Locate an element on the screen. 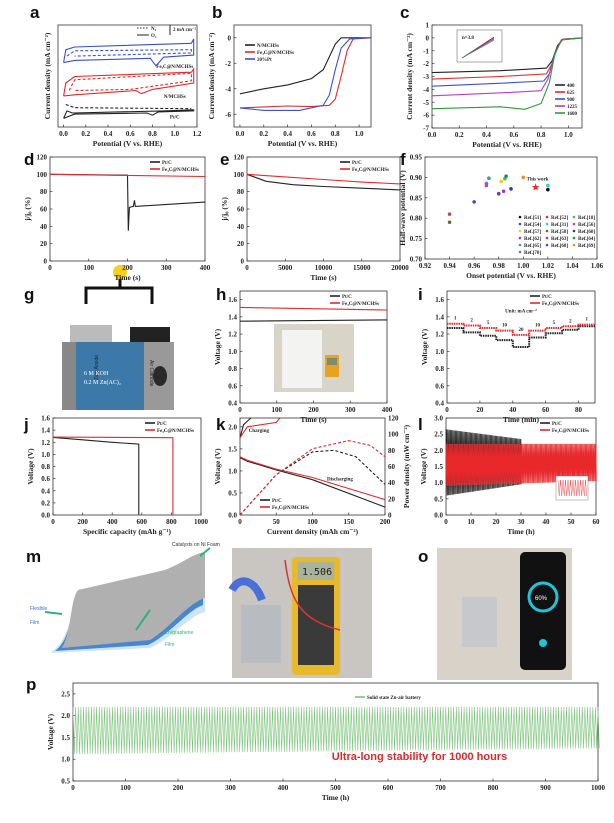 This screenshot has width=614, height=823. zn-graphene-film-label: Film is located at coordinates (169, 645).